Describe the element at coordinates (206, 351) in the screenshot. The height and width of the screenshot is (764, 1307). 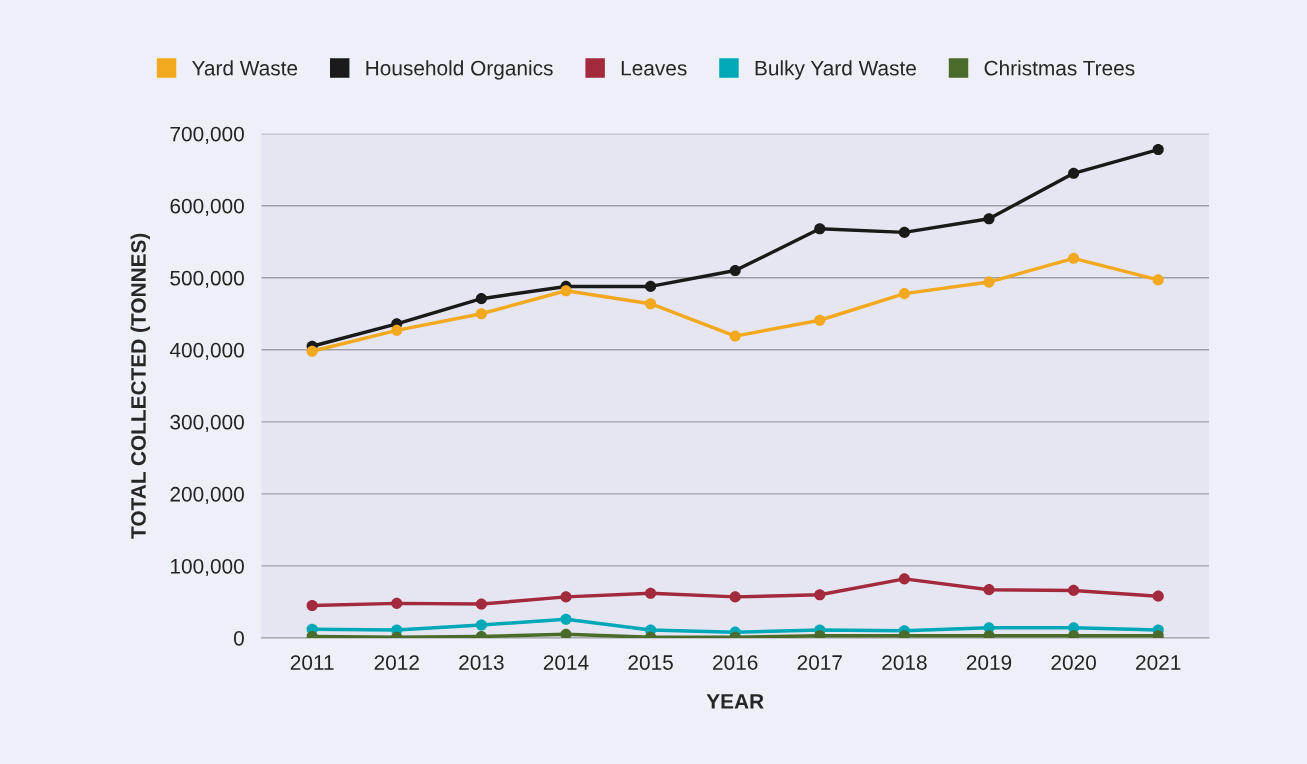
I see `y-tick-label: 400,000` at that location.